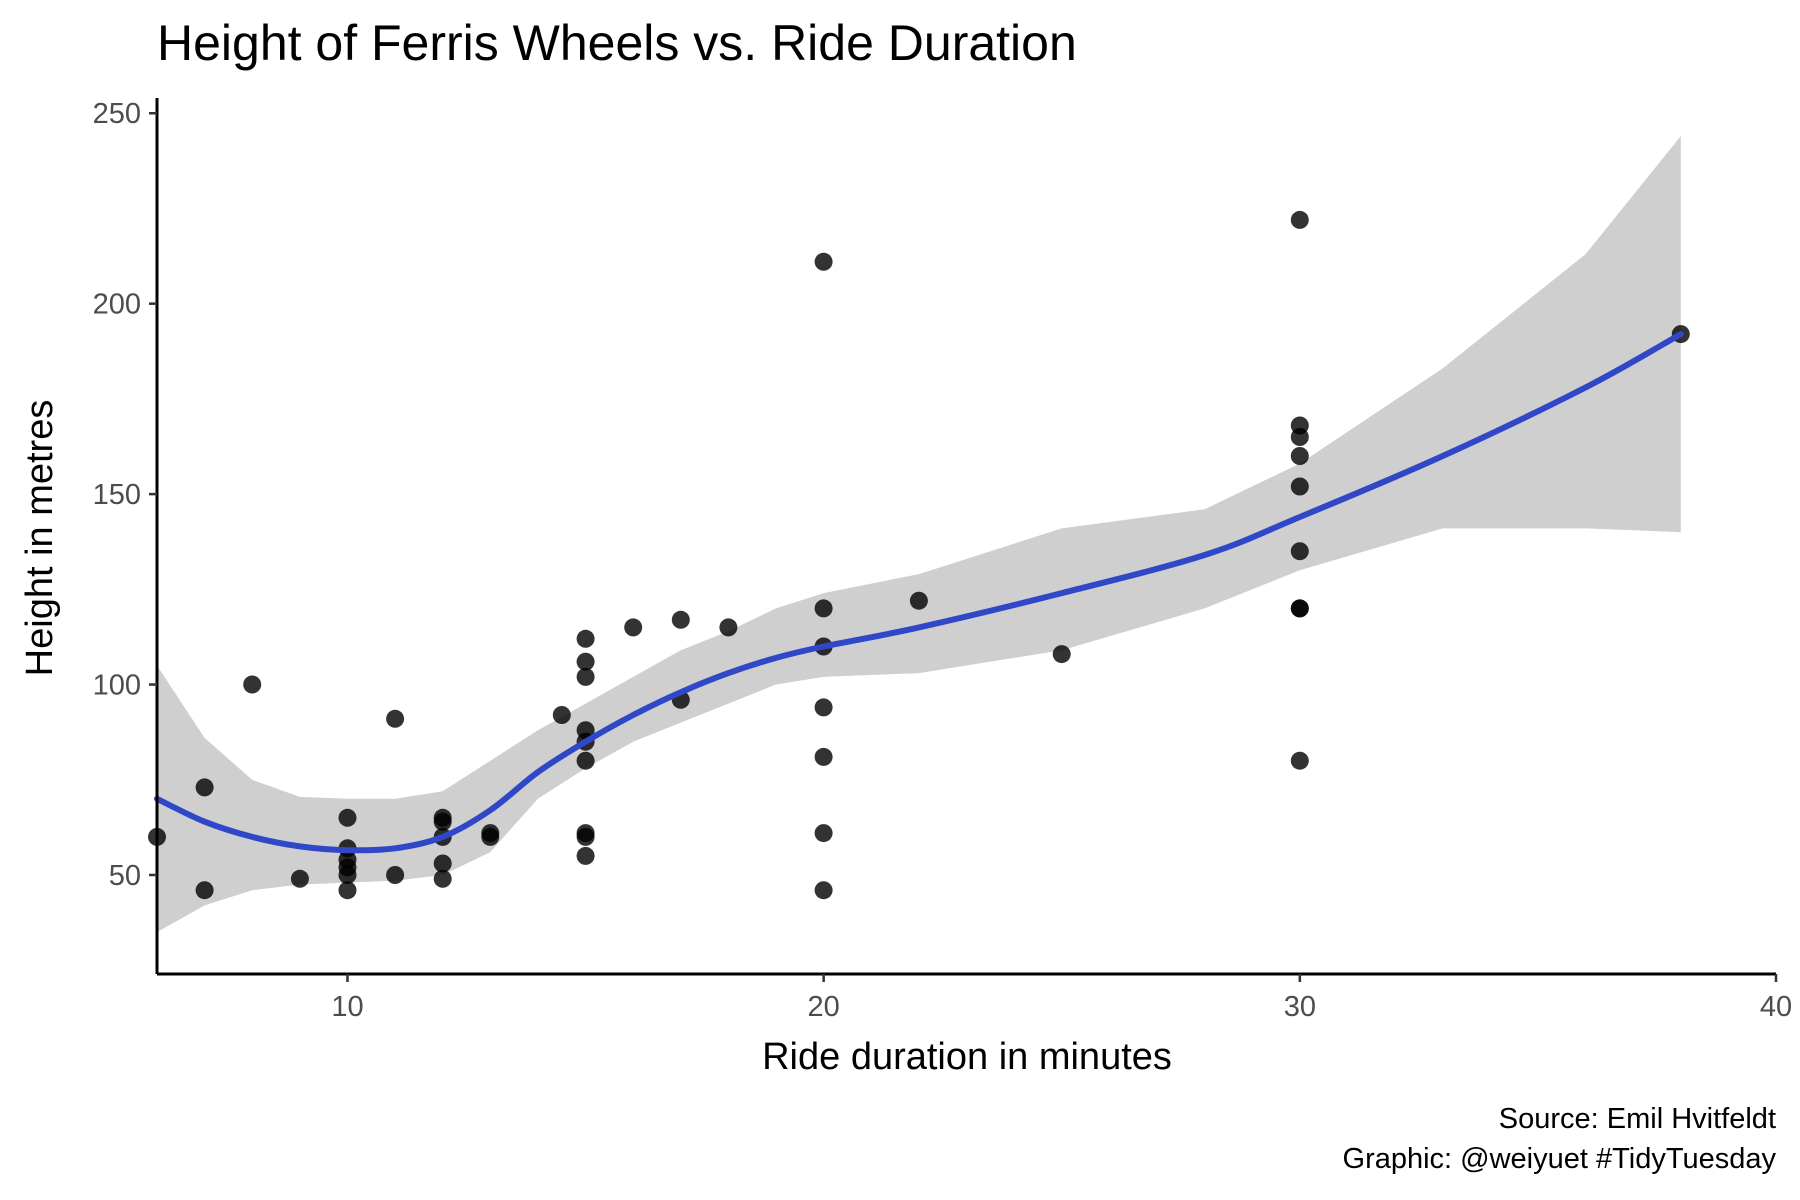 The image size is (1800, 1200). I want to click on x-tick-label: 20, so click(824, 1007).